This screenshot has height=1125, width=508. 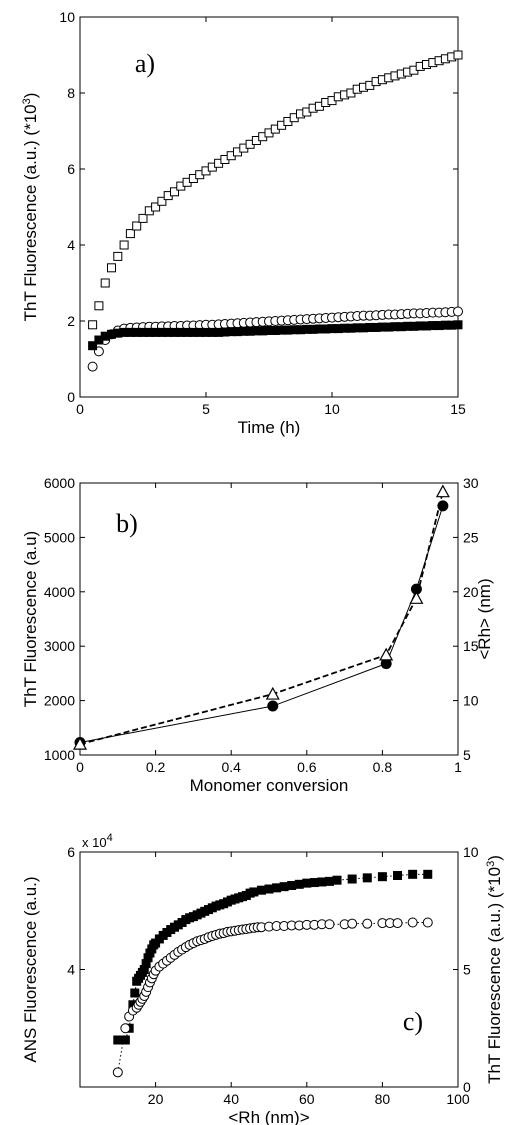 I want to click on x-tick-label: 80, so click(x=383, y=1099).